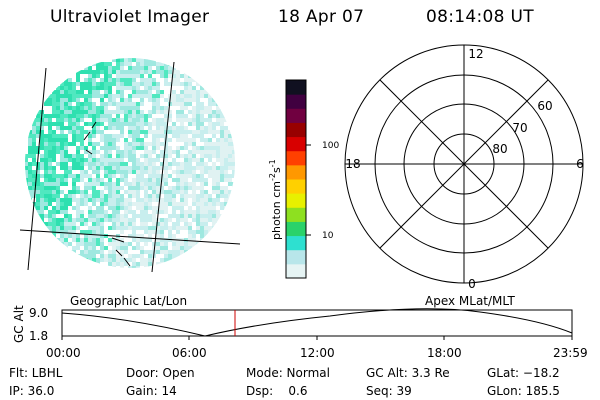 The width and height of the screenshot is (600, 400). What do you see at coordinates (444, 353) in the screenshot?
I see `x-tick-1800: 18:00` at bounding box center [444, 353].